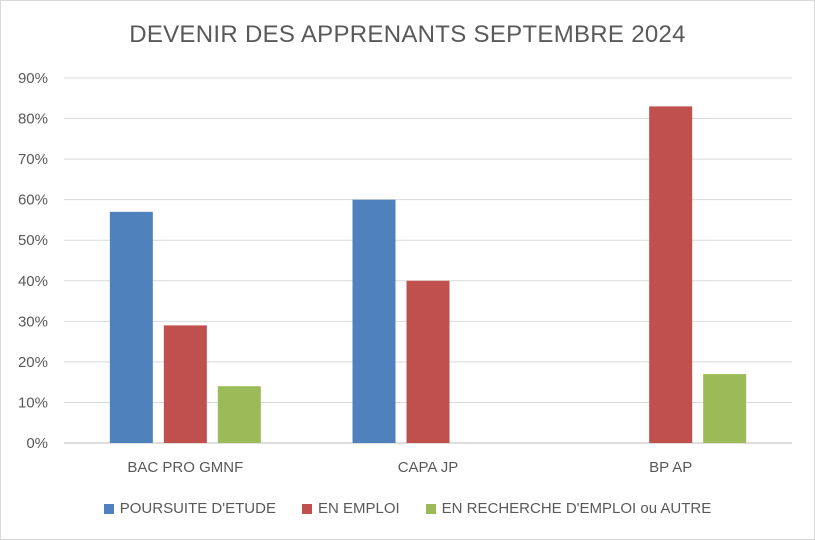 The height and width of the screenshot is (540, 815). Describe the element at coordinates (197, 508) in the screenshot. I see `legend-label: POURSUITE D'ETUDE` at that location.